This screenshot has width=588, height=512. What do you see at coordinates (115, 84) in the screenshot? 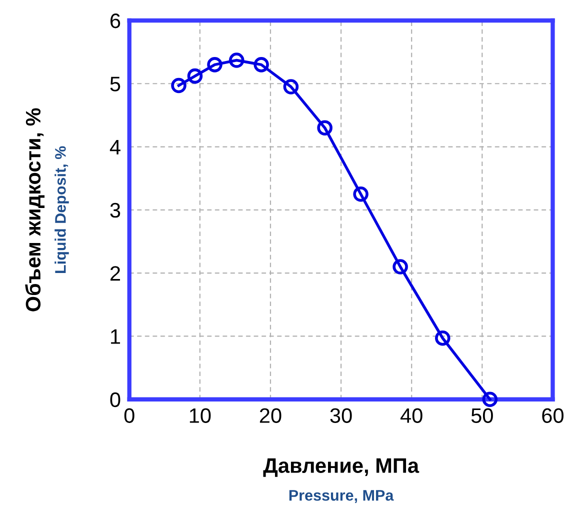
I see `y-tick-label: 5` at bounding box center [115, 84].